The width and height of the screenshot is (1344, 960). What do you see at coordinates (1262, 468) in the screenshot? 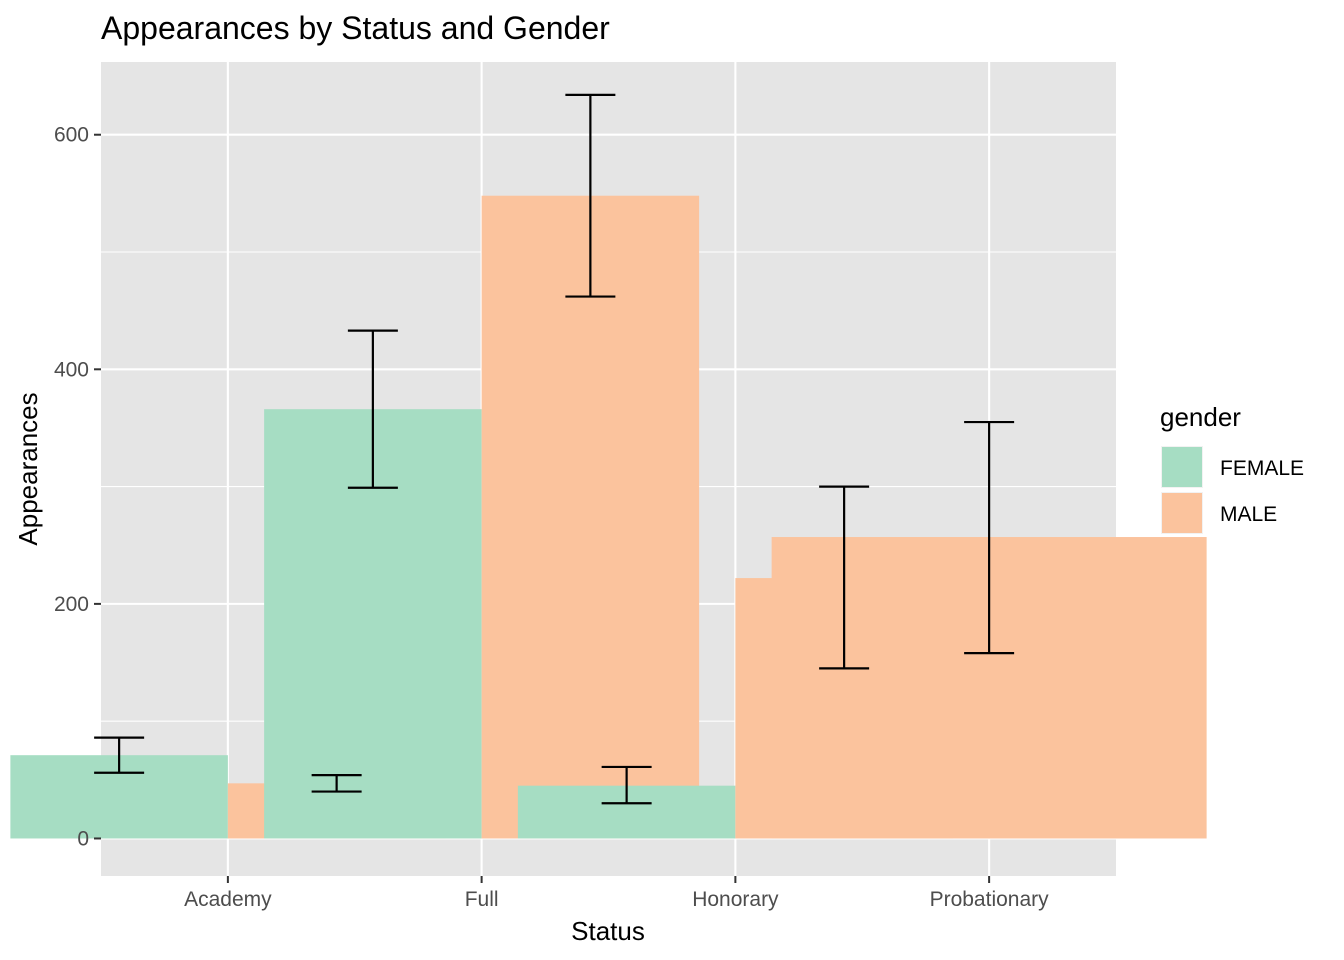
I see `legend-label-female: FEMALE` at bounding box center [1262, 468].